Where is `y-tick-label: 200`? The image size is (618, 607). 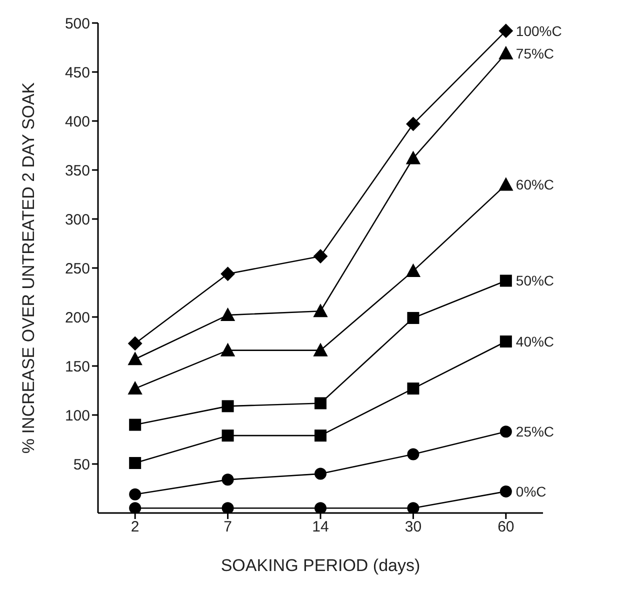 y-tick-label: 200 is located at coordinates (77, 317).